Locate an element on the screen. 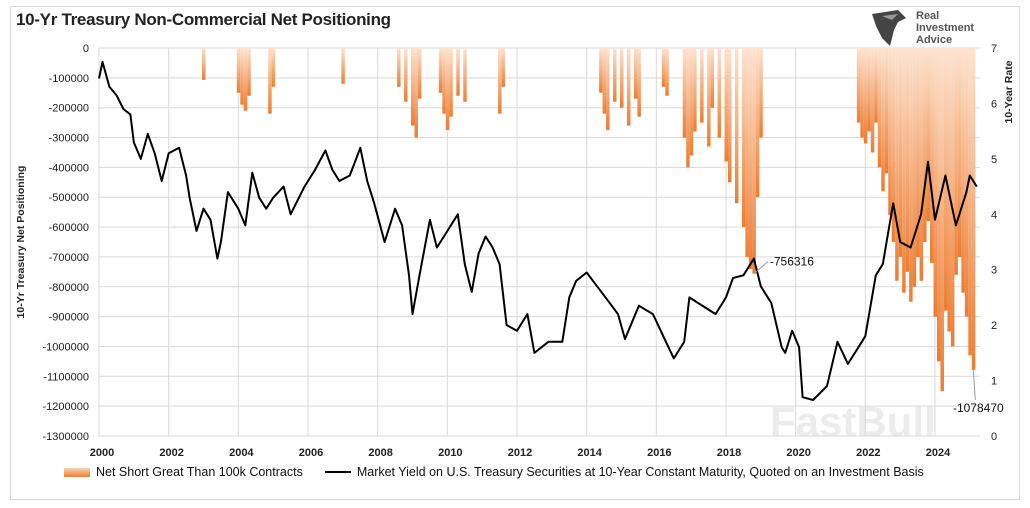  y-tick-label: -200000 is located at coordinates (69, 109).